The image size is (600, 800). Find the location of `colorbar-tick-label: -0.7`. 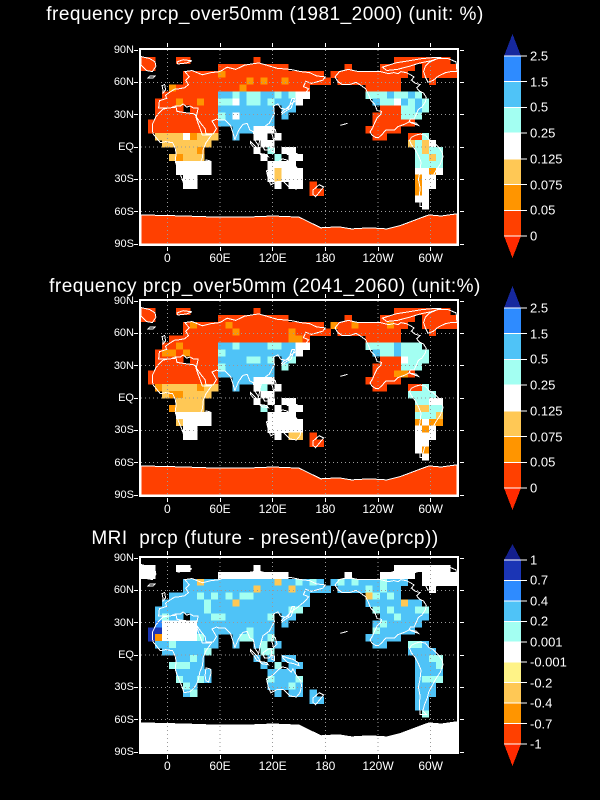

colorbar-tick-label: -0.7 is located at coordinates (541, 724).